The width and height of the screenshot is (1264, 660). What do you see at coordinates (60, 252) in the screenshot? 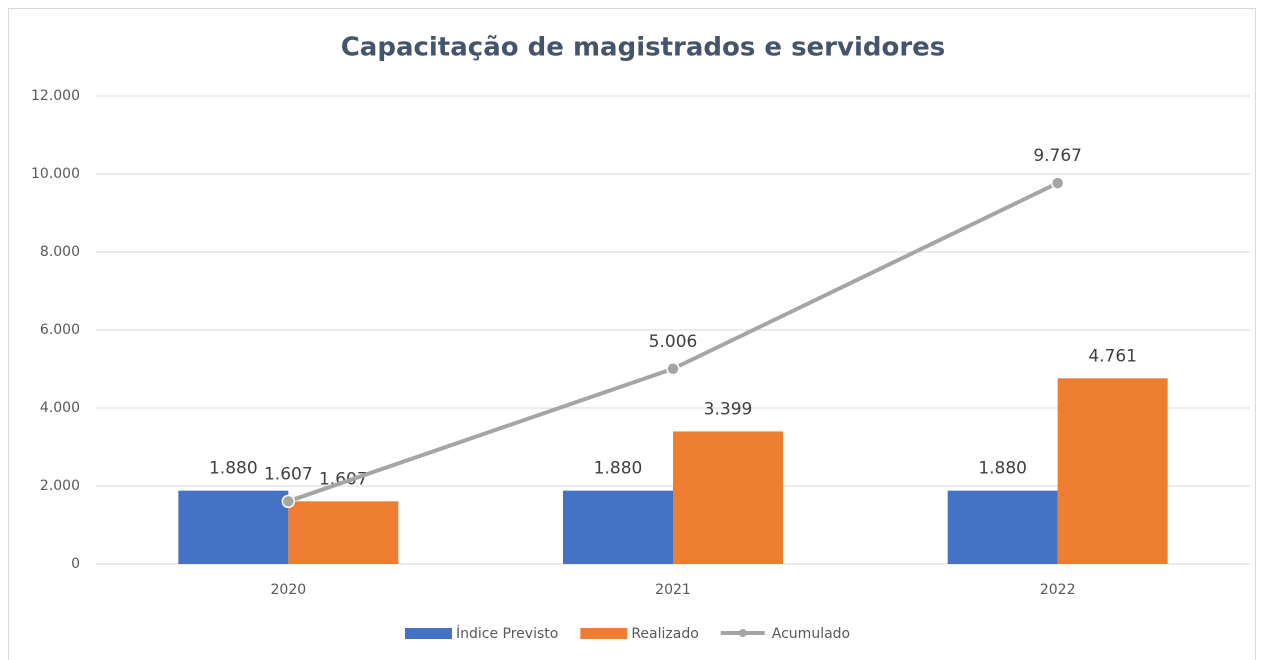
I see `y-tick-label: 8.000` at bounding box center [60, 252].